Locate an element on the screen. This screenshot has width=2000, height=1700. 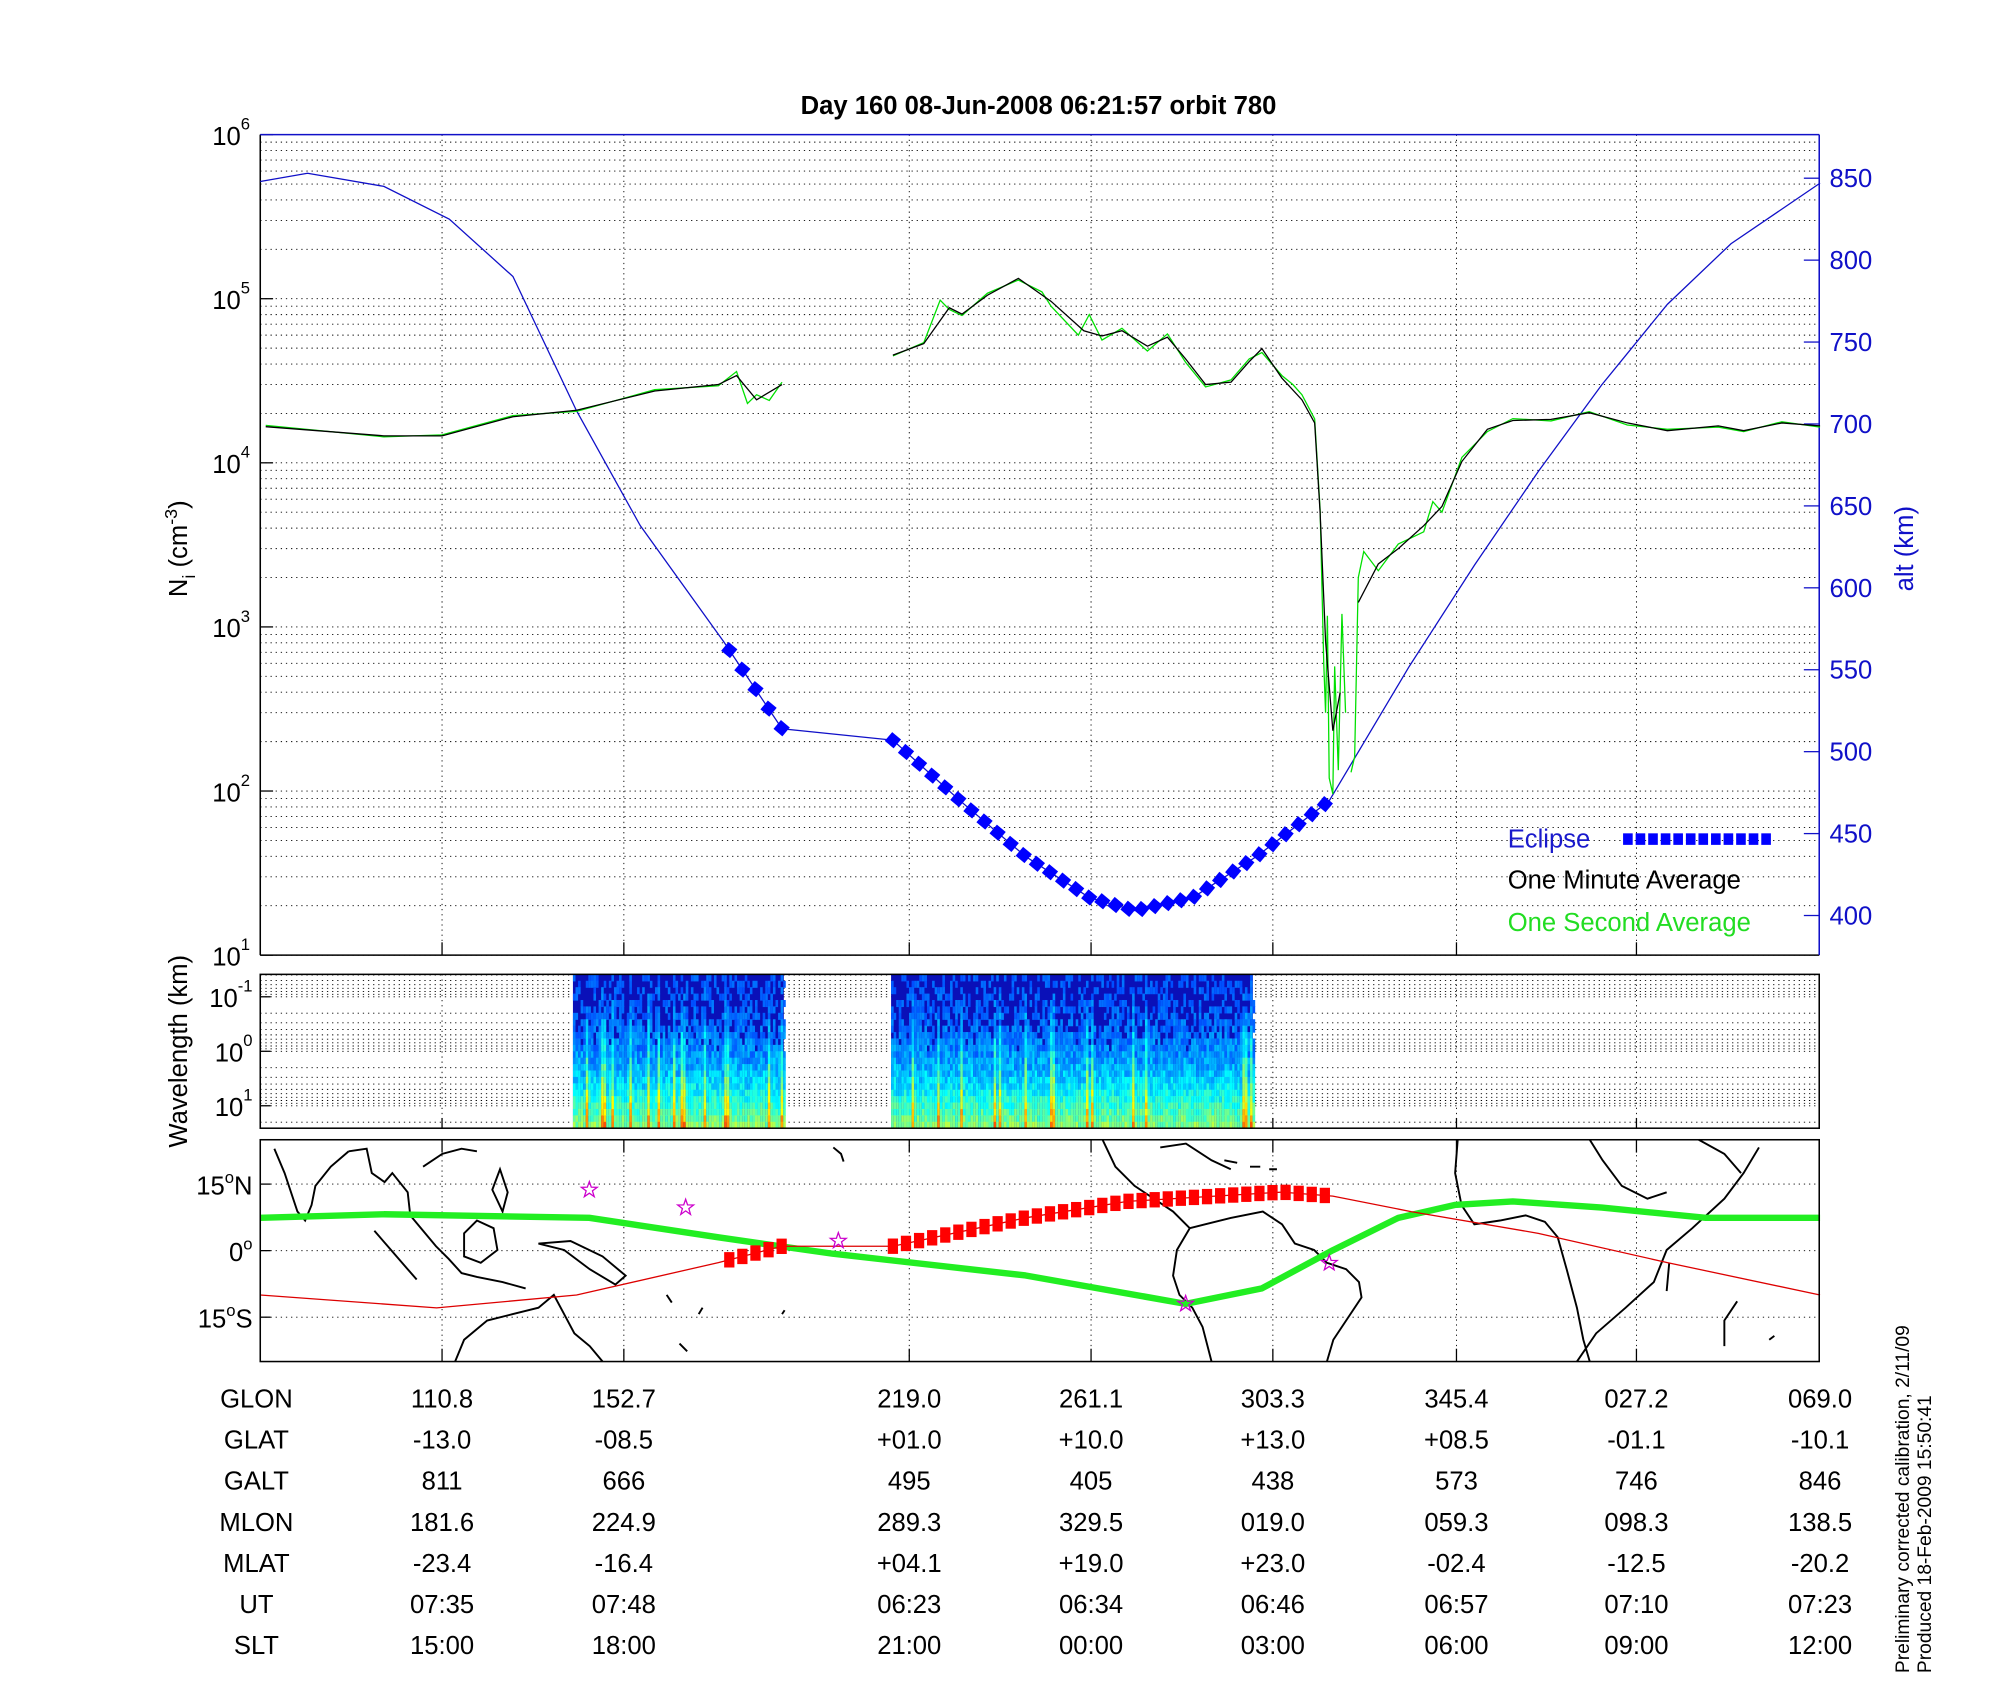
table-cell: -20.2 is located at coordinates (1820, 1564).